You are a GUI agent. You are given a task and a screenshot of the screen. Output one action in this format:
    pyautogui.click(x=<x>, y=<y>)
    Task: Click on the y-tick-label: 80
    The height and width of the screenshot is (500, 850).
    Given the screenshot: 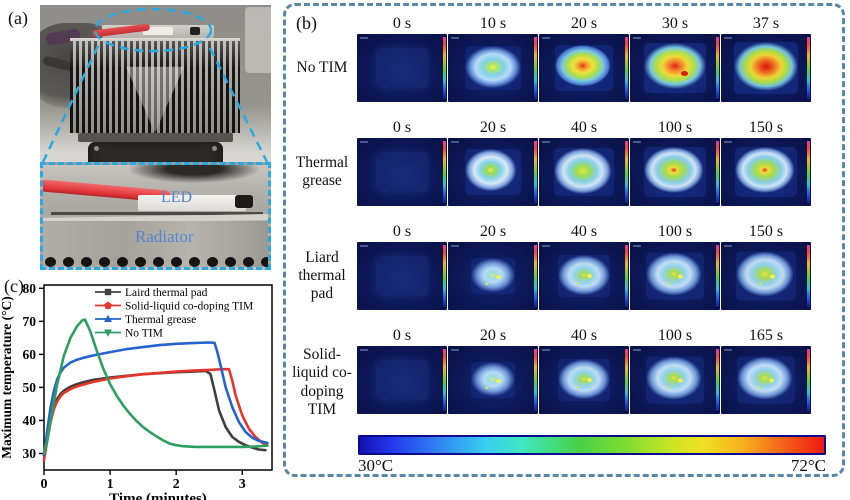 What is the action you would take?
    pyautogui.click(x=30, y=288)
    